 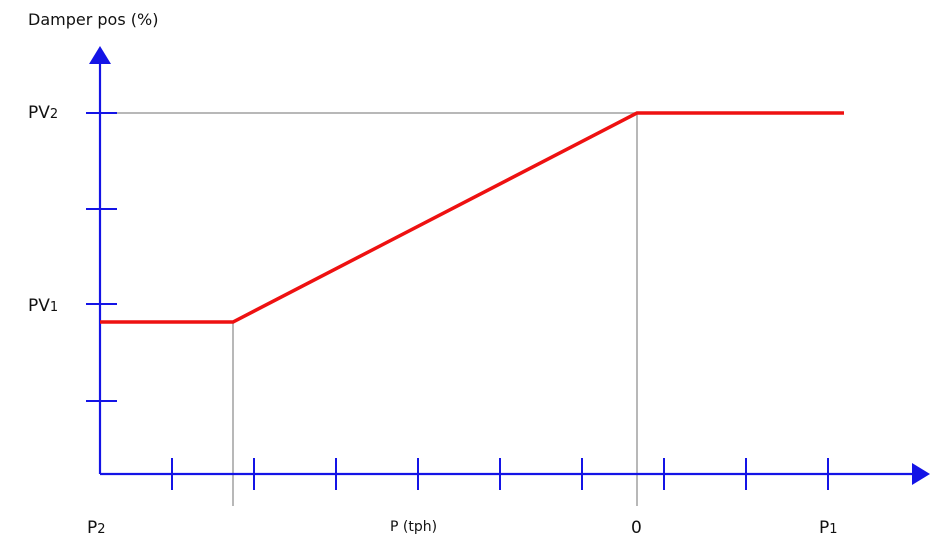 I want to click on pv1-label: PV1, so click(x=43, y=306).